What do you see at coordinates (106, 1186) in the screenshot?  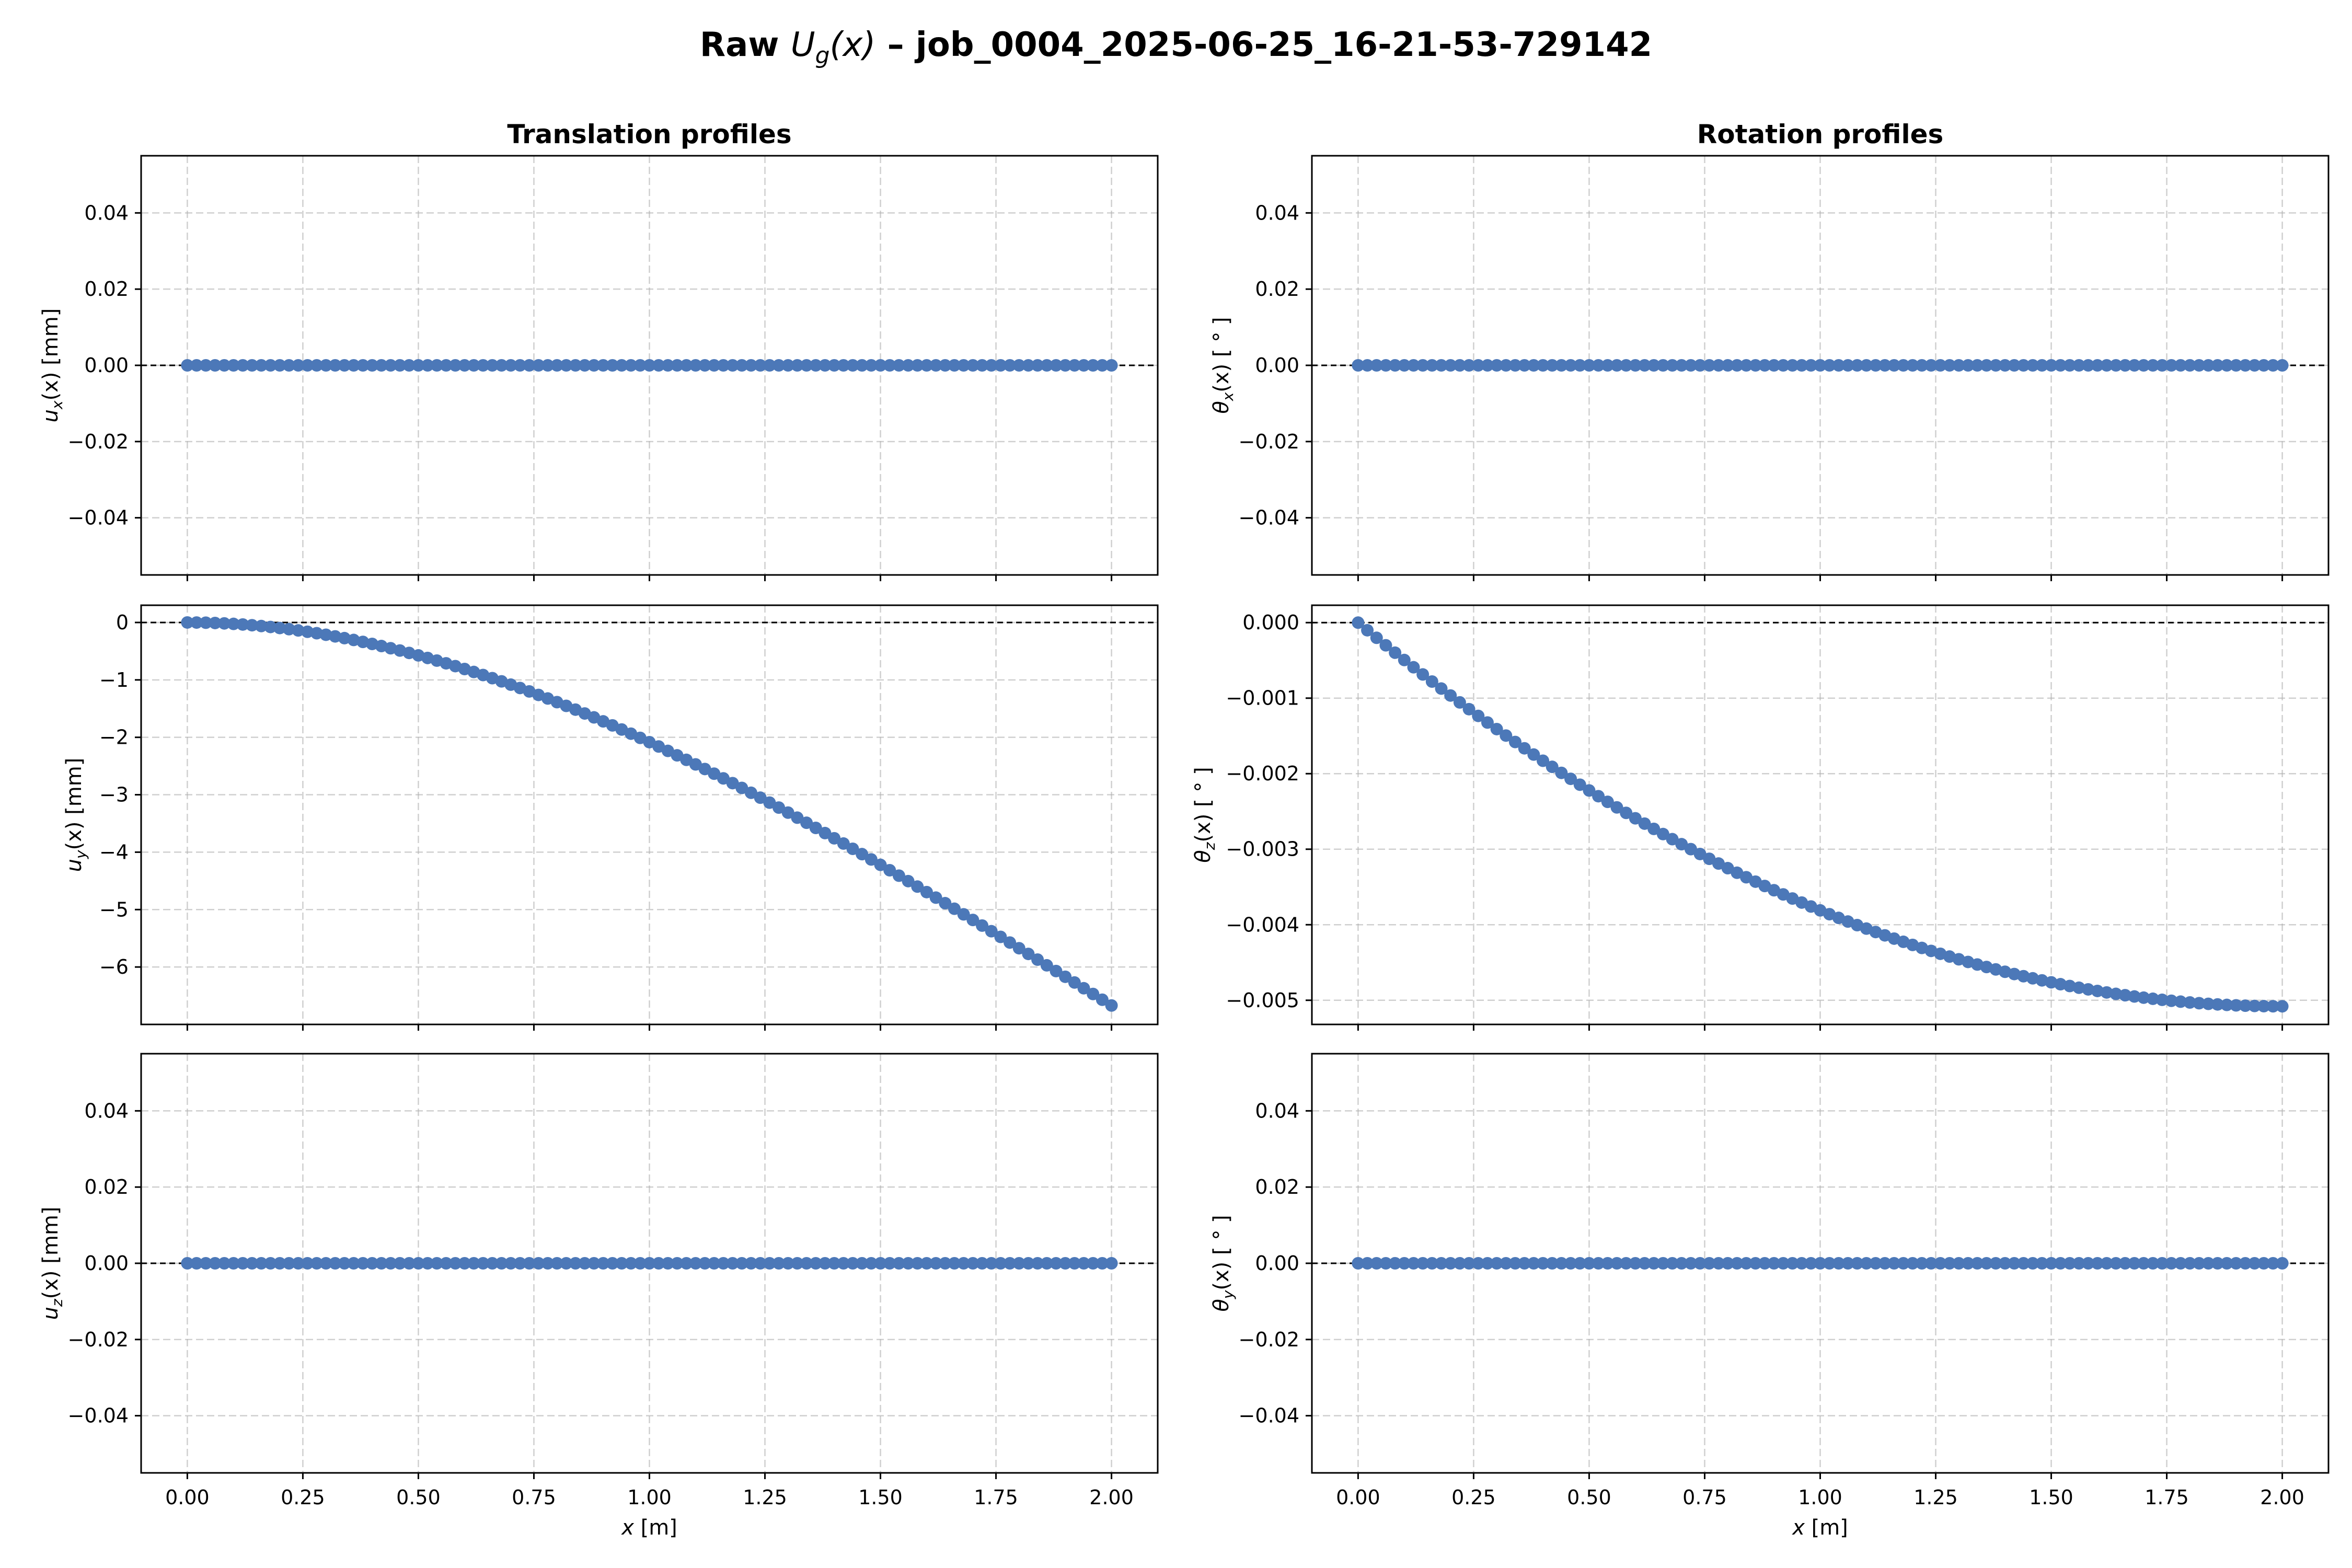 I see `y-tick-label: 0.02` at bounding box center [106, 1186].